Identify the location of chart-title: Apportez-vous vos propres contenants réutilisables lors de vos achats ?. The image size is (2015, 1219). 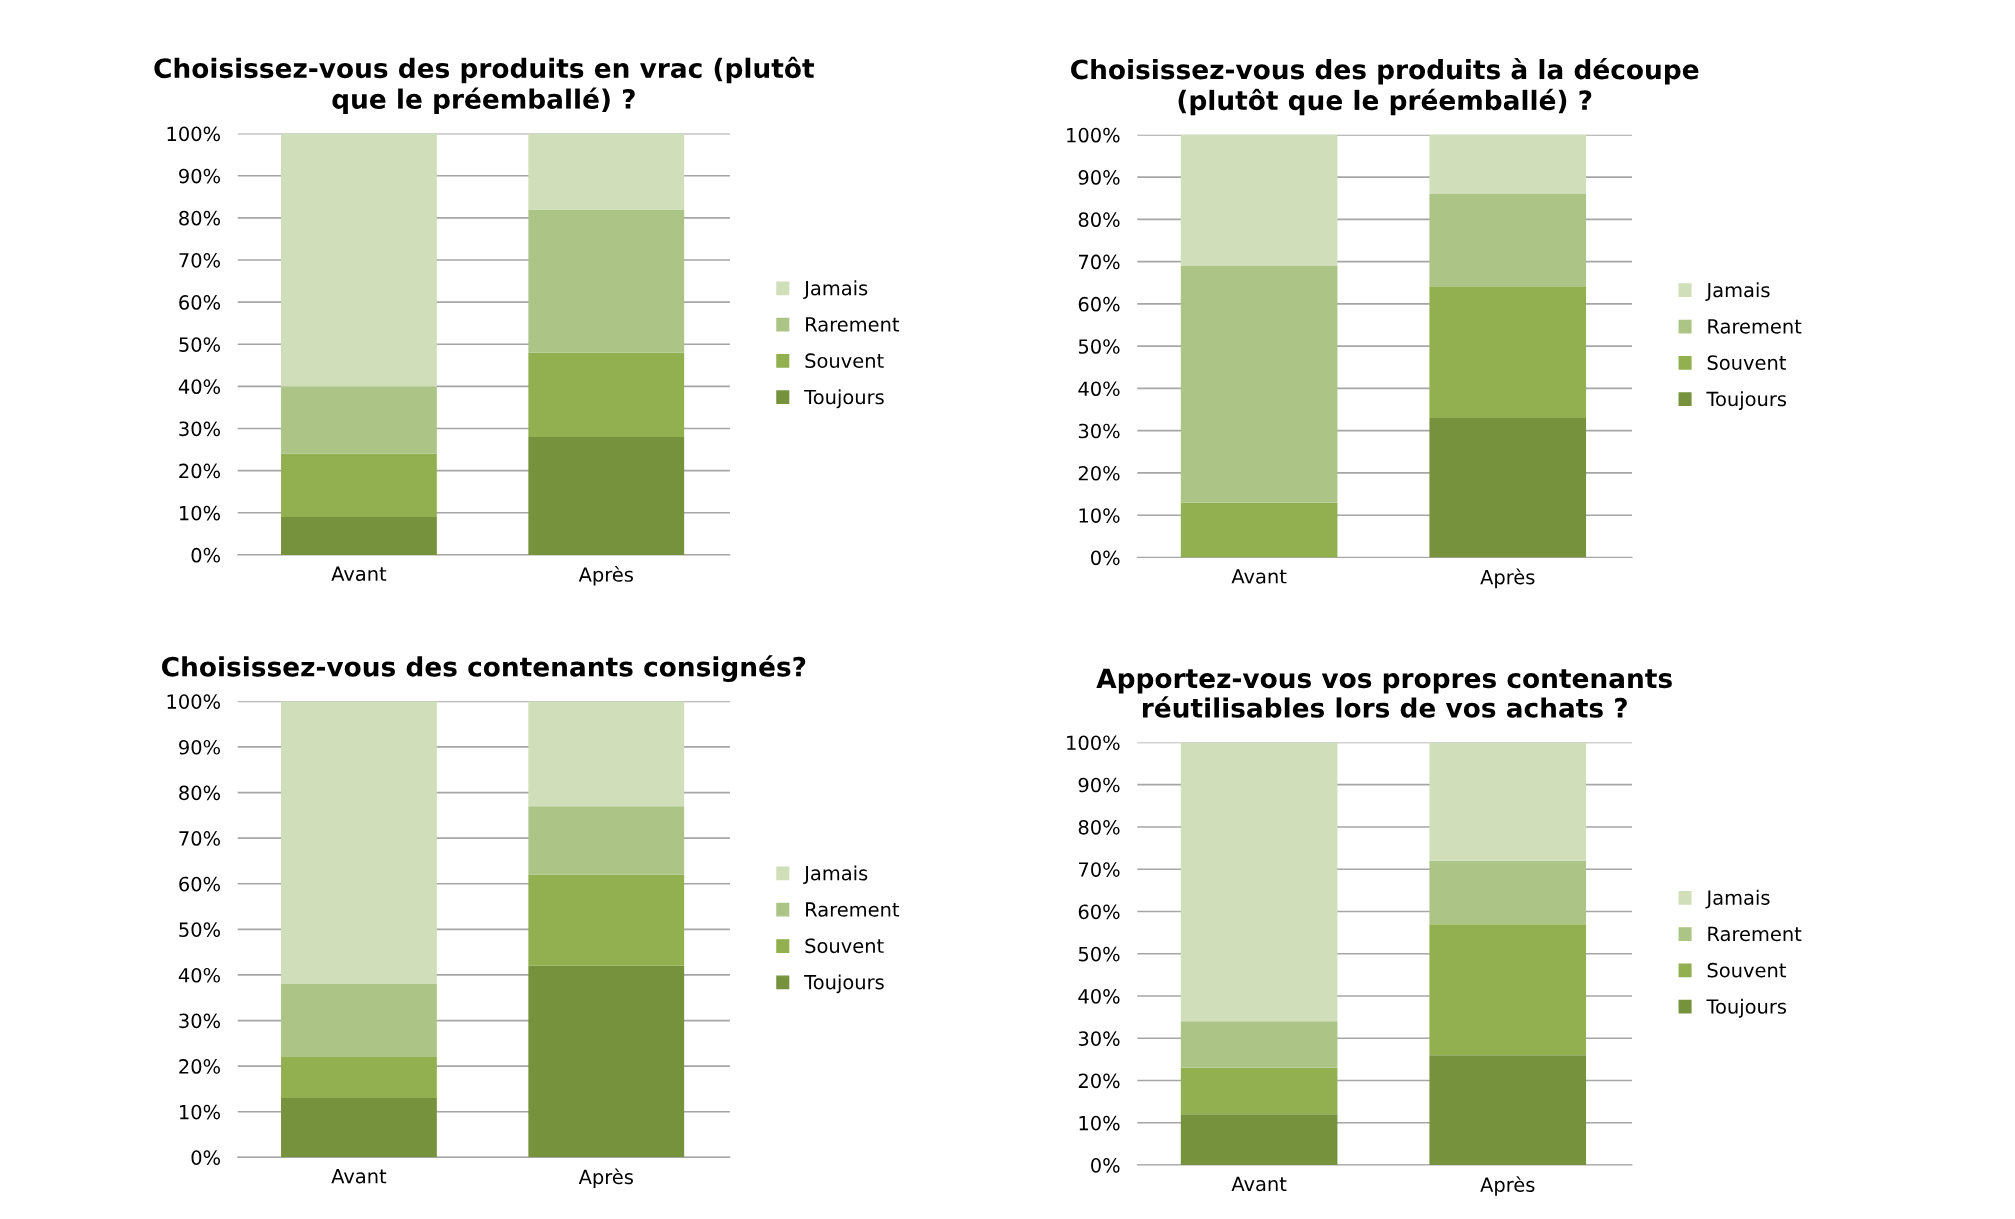
(1384, 693).